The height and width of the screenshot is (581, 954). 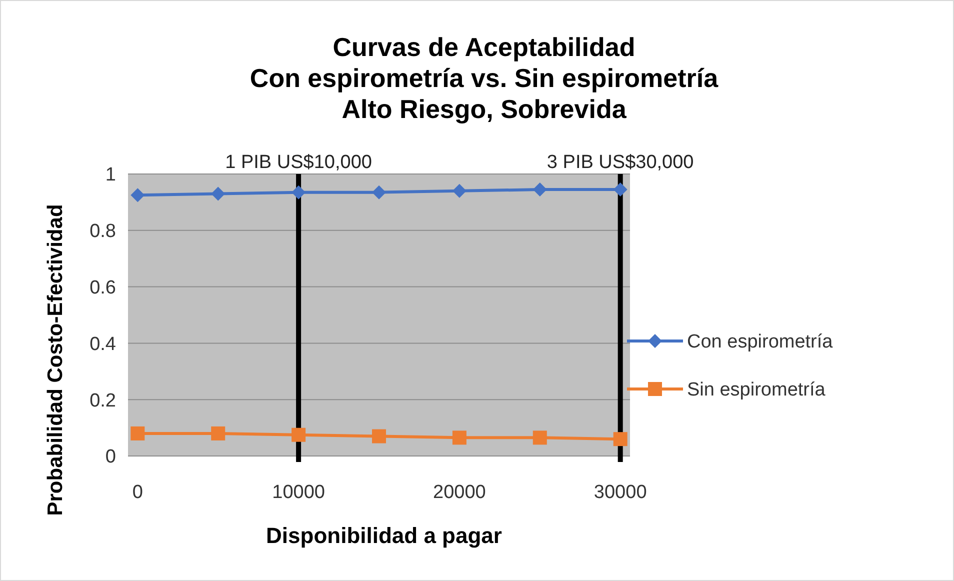 What do you see at coordinates (459, 492) in the screenshot?
I see `x-tick-label: 20000` at bounding box center [459, 492].